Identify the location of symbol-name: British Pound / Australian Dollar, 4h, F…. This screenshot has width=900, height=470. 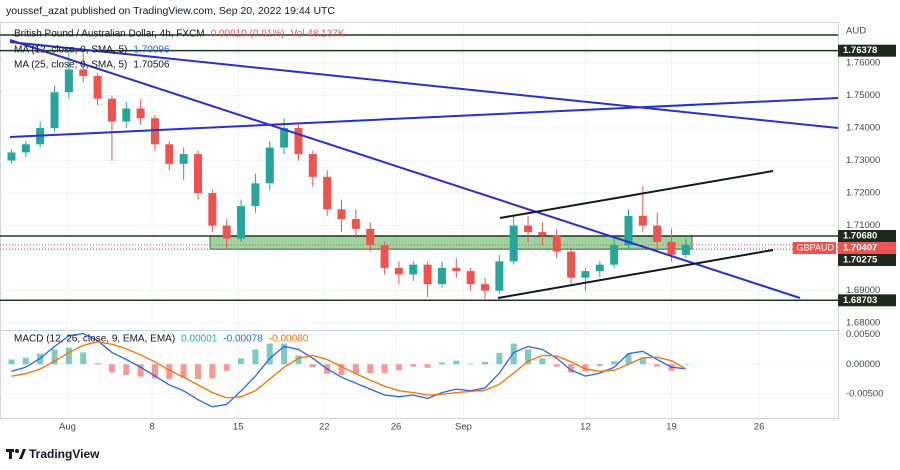
(109, 34).